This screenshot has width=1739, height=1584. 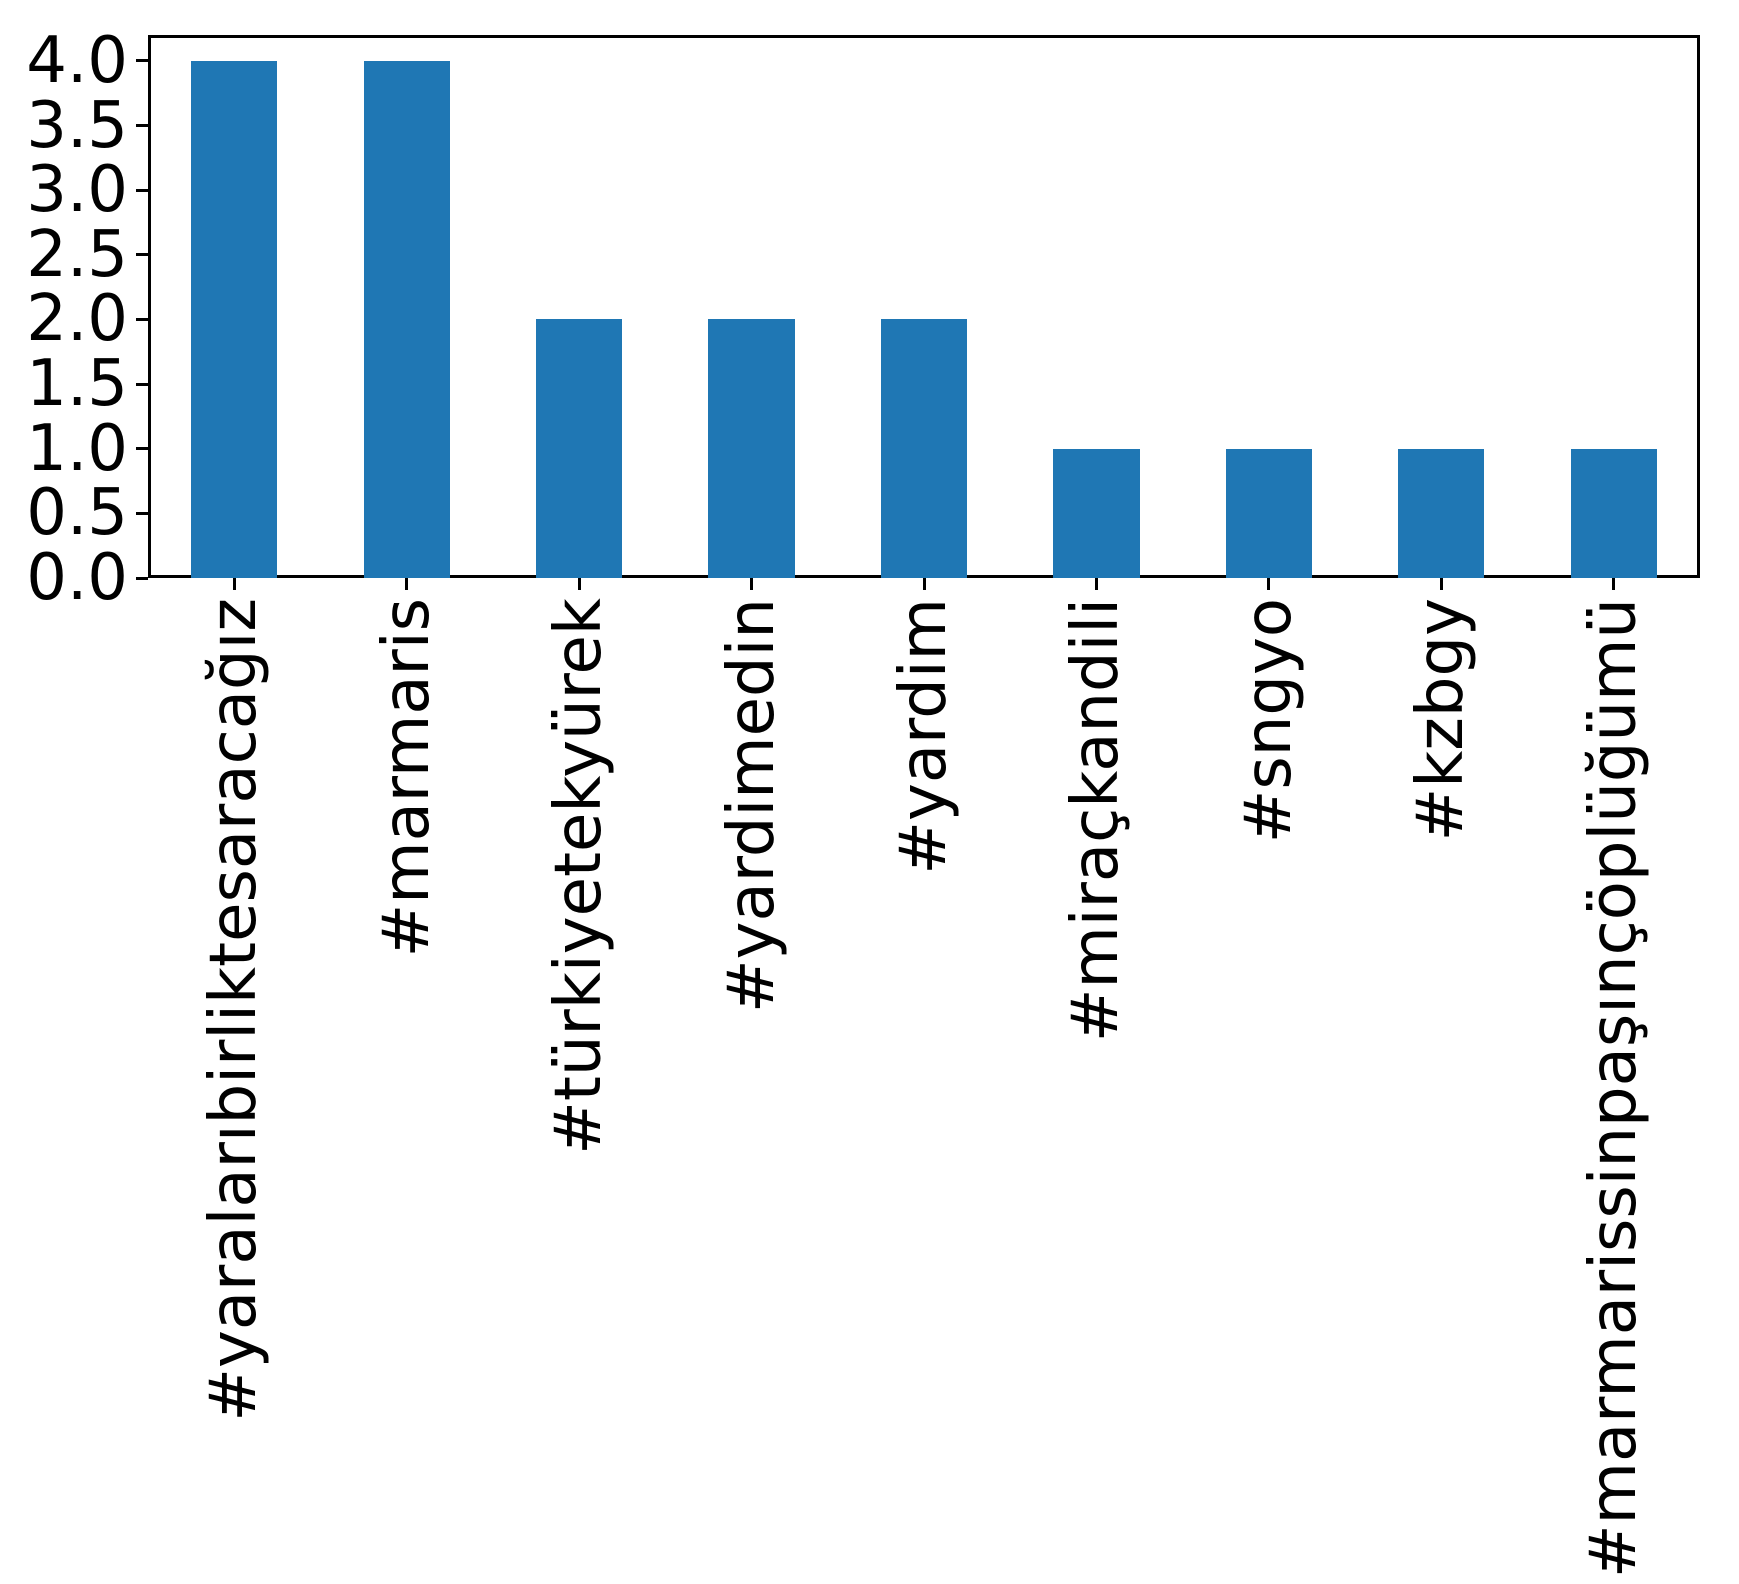 What do you see at coordinates (1096, 820) in the screenshot?
I see `x-tick-label: #miraçkandili` at bounding box center [1096, 820].